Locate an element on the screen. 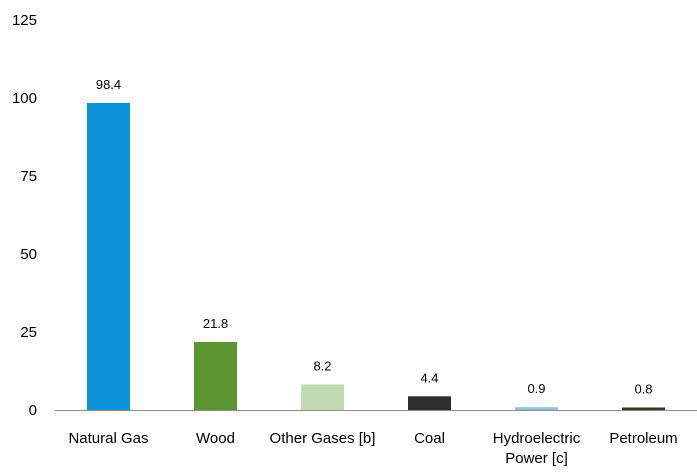 Image resolution: width=697 pixels, height=474 pixels. bar-value-label: 0.8 is located at coordinates (643, 389).